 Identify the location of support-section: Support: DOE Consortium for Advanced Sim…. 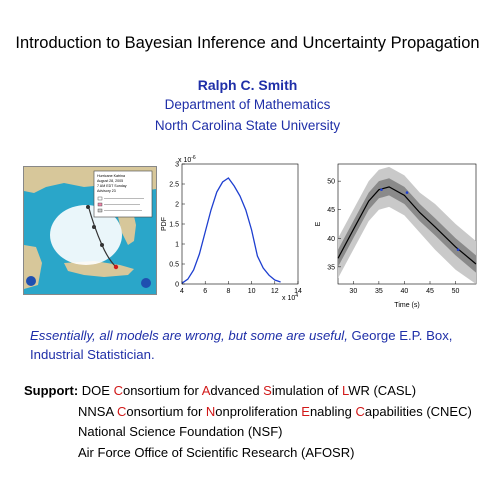
(248, 422).